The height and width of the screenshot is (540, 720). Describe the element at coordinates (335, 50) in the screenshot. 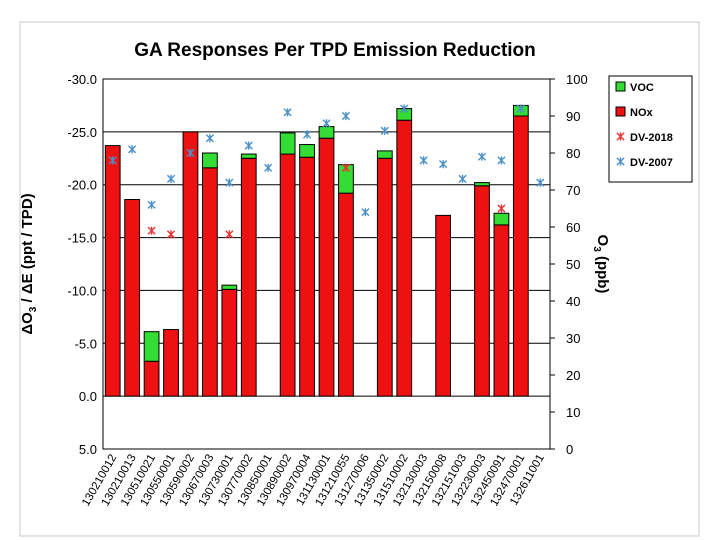

I see `chart-title: GA Responses Per TPD Emission Reduction` at that location.